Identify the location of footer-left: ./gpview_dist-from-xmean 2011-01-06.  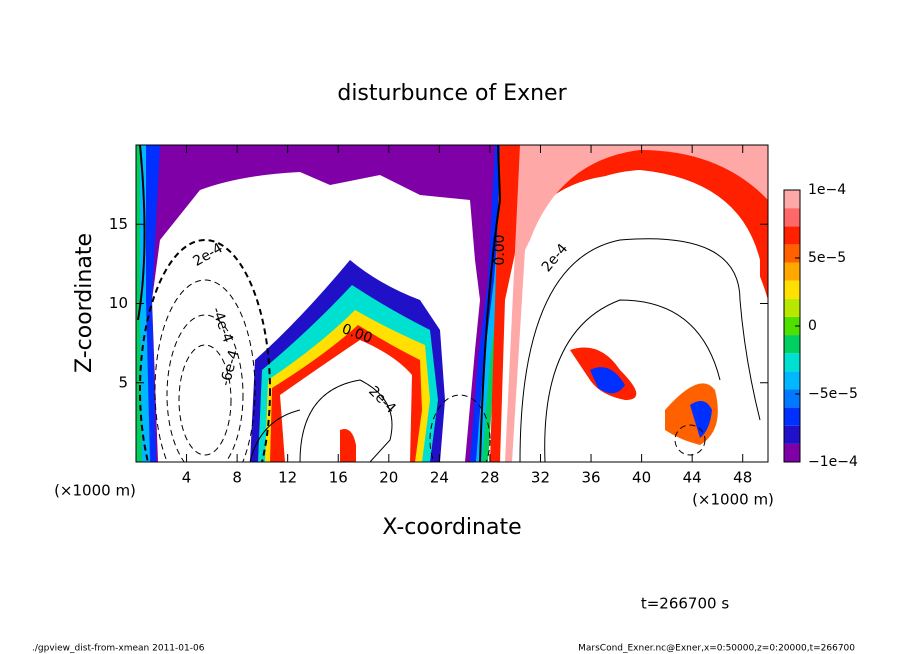
(118, 649).